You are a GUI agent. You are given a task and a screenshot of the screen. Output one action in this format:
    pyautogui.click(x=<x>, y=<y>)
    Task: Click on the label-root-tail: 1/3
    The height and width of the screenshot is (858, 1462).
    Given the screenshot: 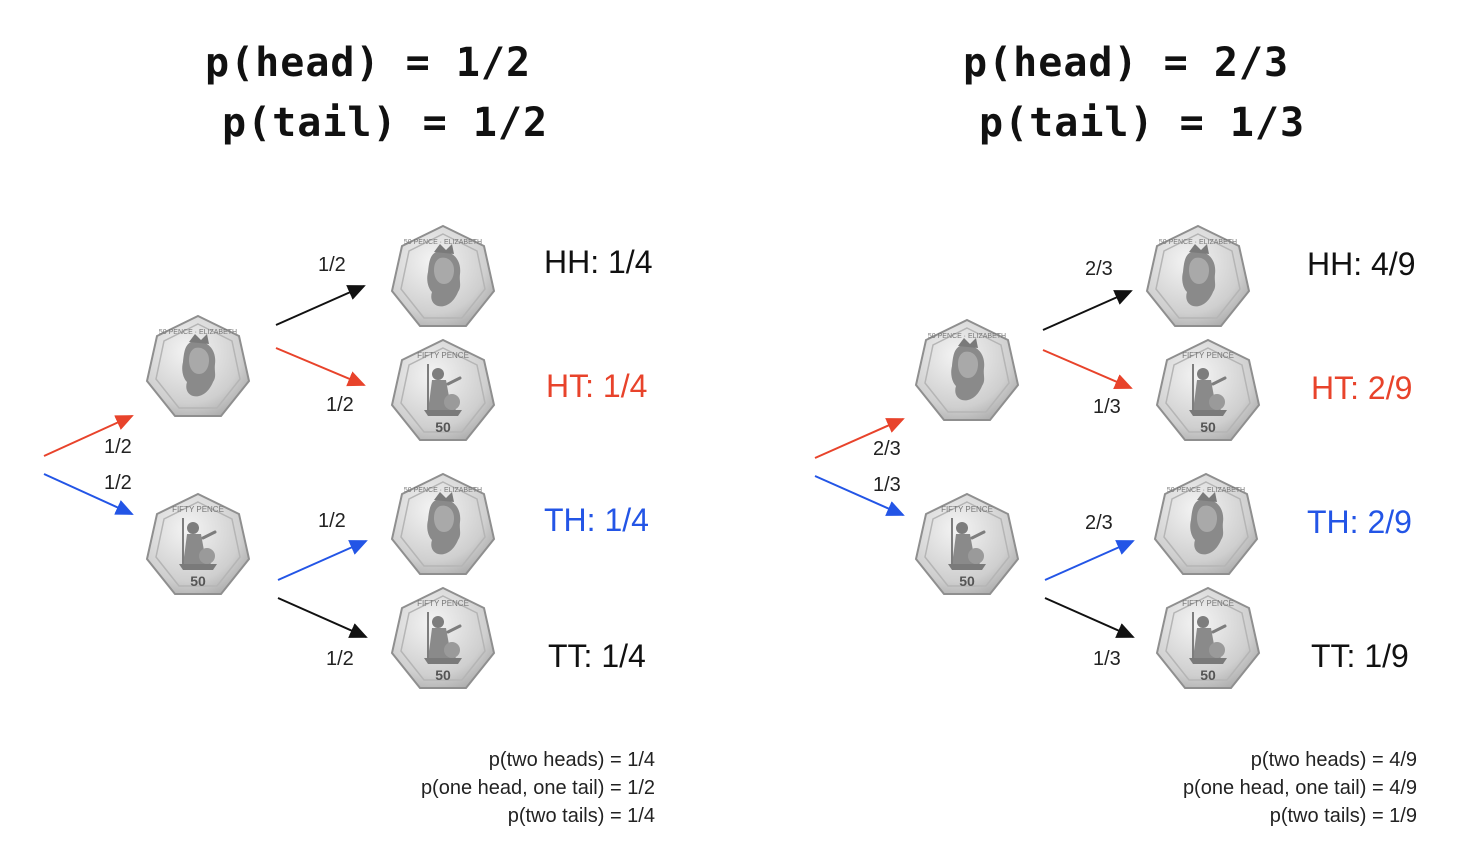 What is the action you would take?
    pyautogui.click(x=887, y=485)
    